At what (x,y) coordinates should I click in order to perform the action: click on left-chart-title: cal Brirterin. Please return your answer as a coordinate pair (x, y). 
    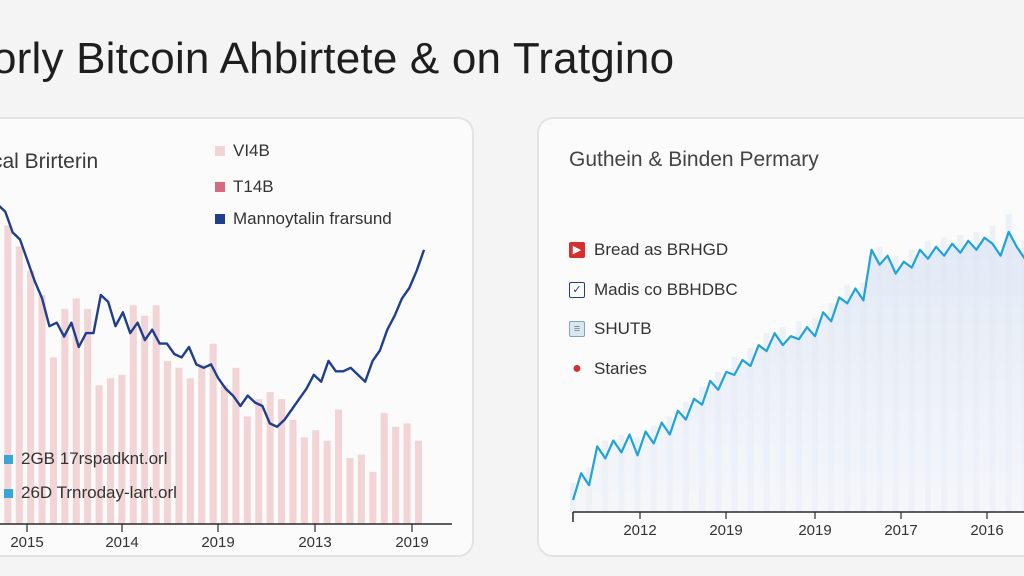
    Looking at the image, I should click on (49, 161).